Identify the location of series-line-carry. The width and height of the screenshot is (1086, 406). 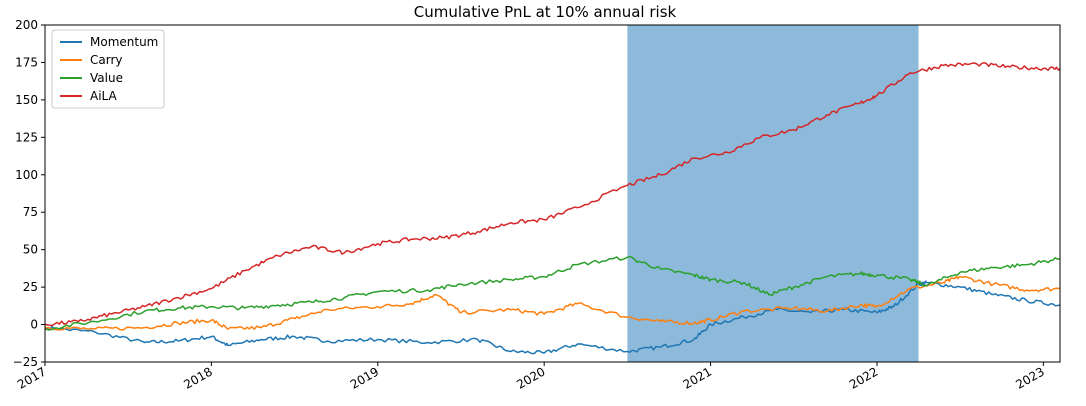
(552, 303).